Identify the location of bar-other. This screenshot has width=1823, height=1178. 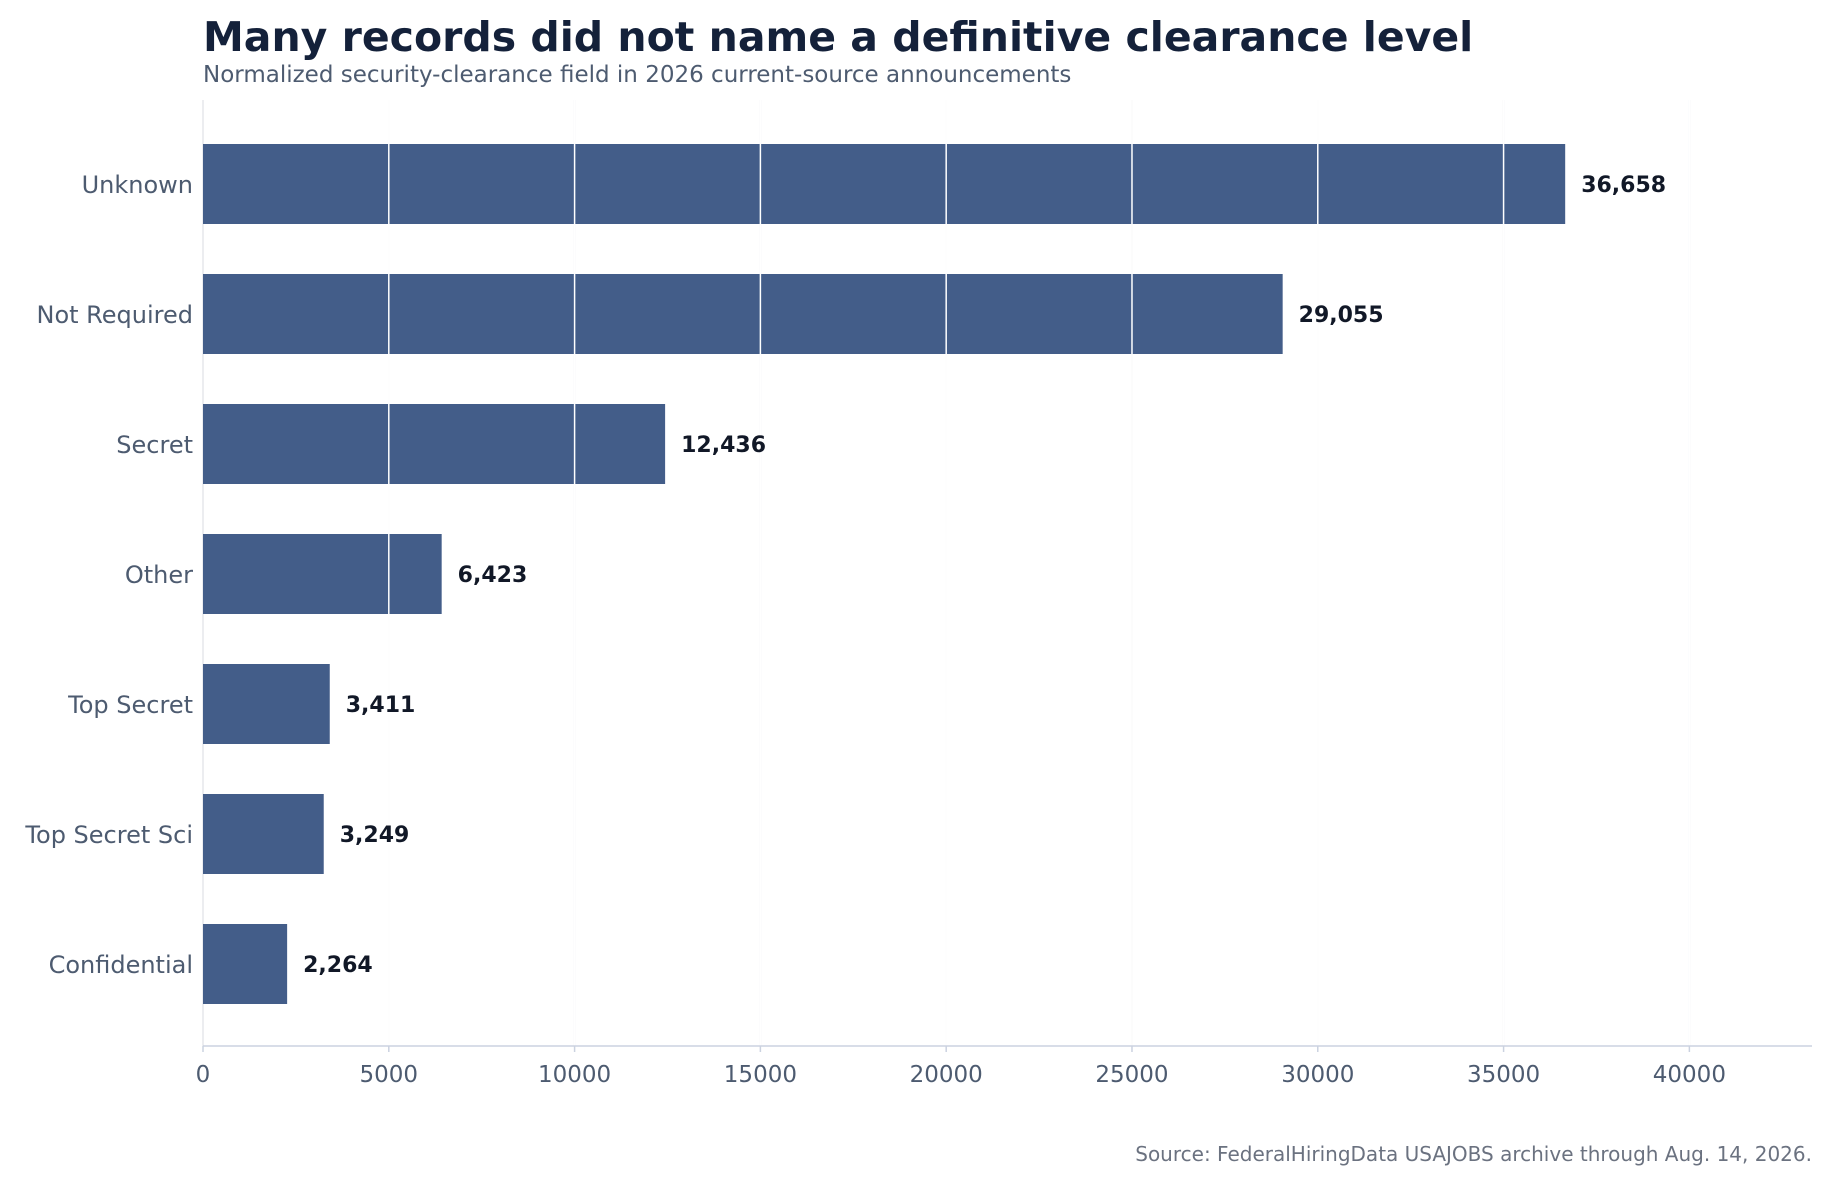
(322, 574).